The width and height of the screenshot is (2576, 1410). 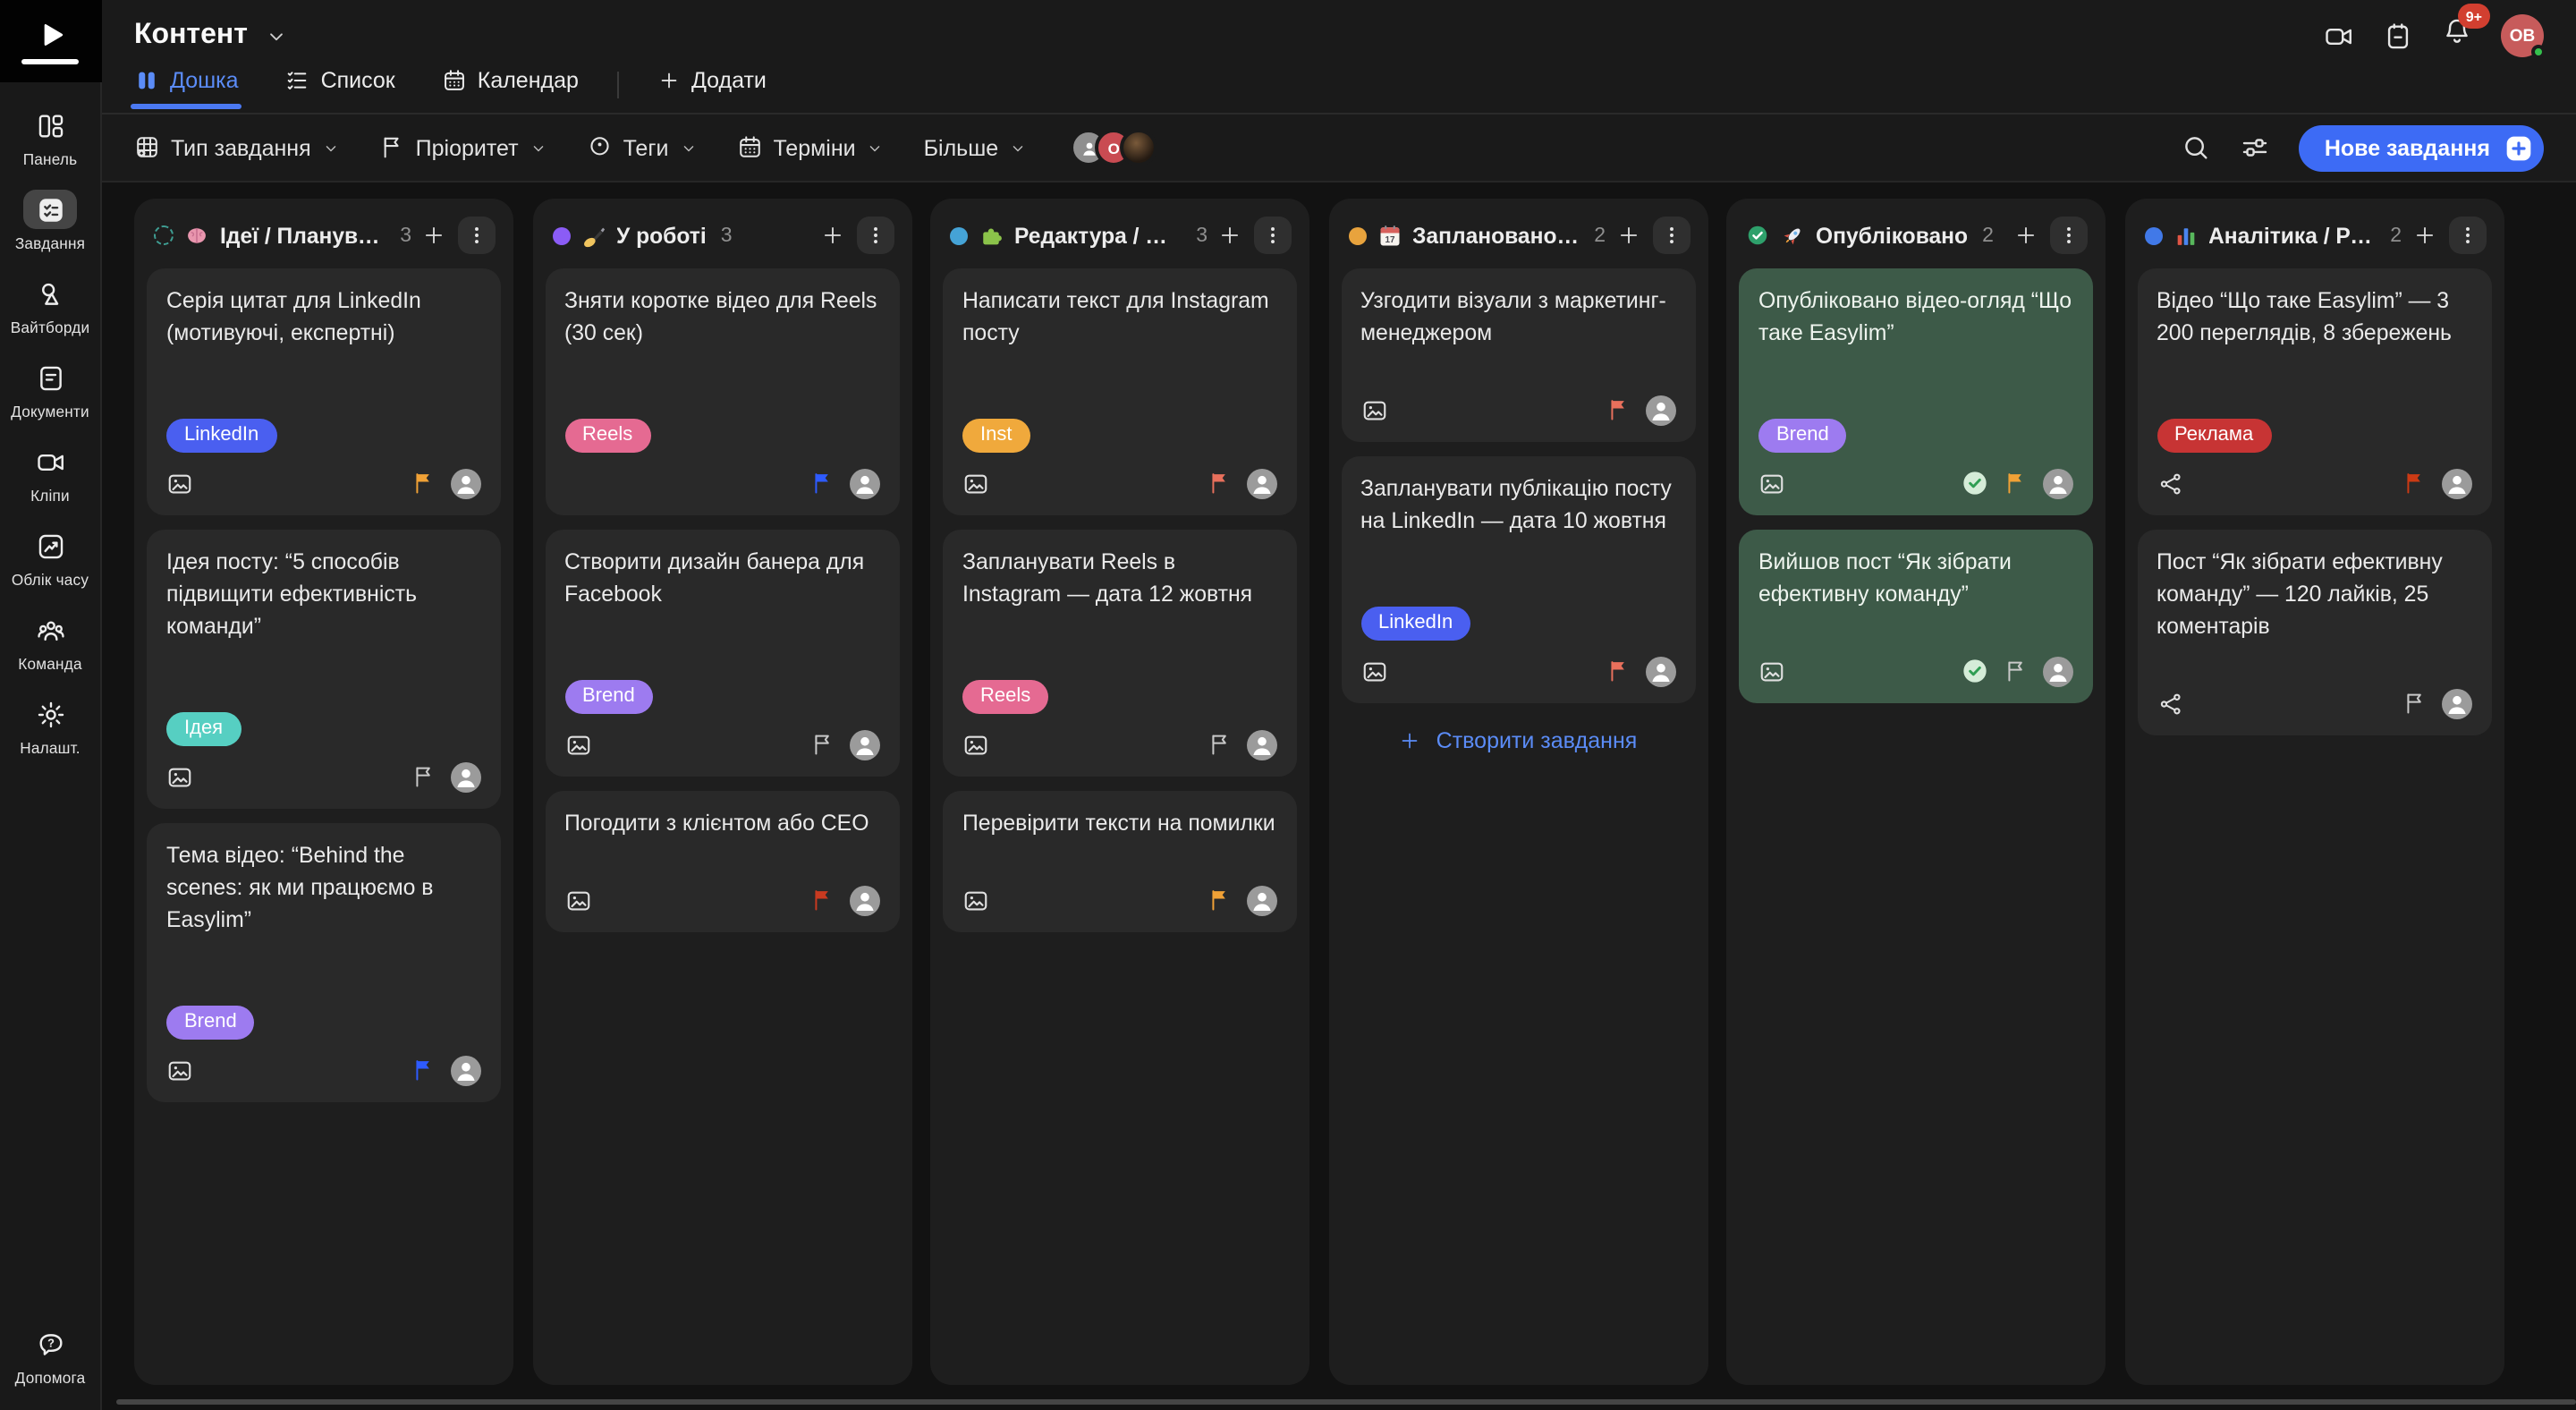 I want to click on clipboard-icon, so click(x=2398, y=36).